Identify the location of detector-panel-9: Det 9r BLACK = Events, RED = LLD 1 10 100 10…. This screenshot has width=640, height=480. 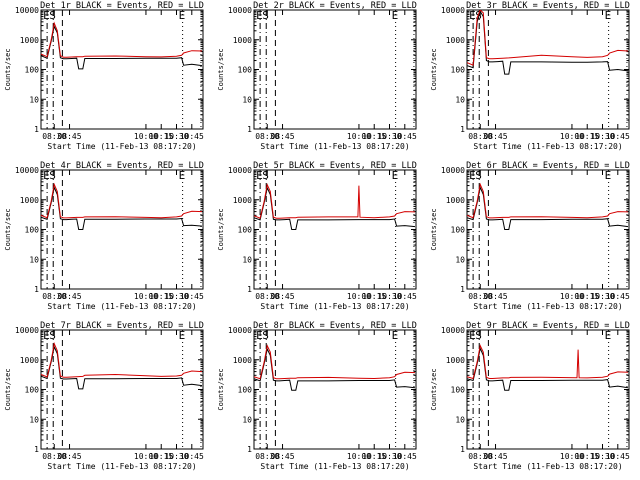
(530, 396).